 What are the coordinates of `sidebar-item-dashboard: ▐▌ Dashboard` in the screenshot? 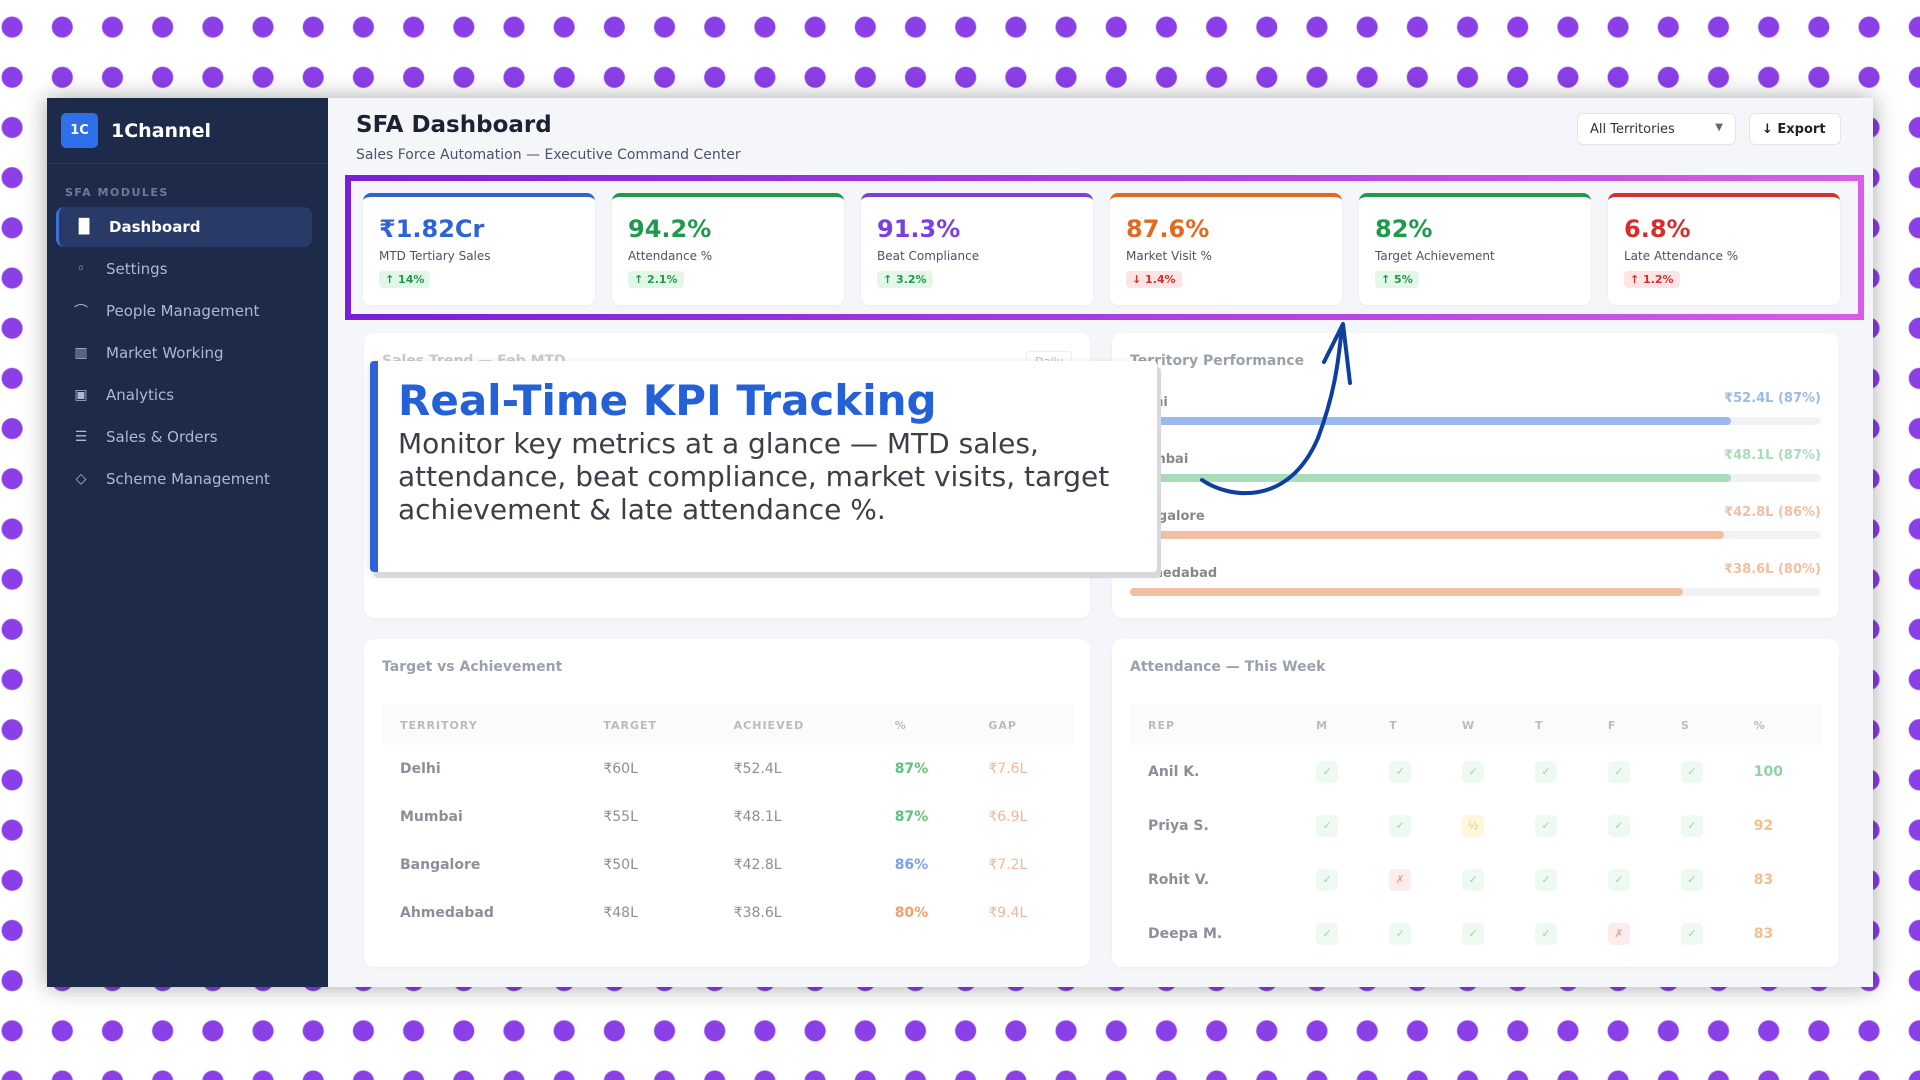 It's located at (184, 227).